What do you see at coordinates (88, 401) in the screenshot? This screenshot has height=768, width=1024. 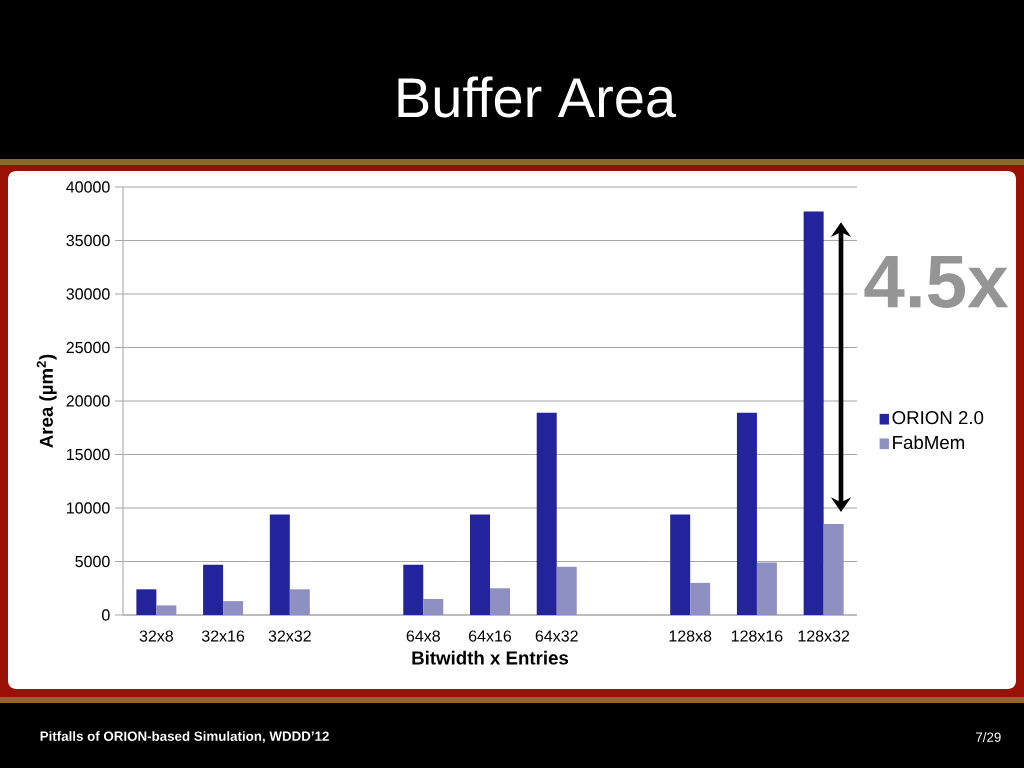 I see `y-tick-label: 20000` at bounding box center [88, 401].